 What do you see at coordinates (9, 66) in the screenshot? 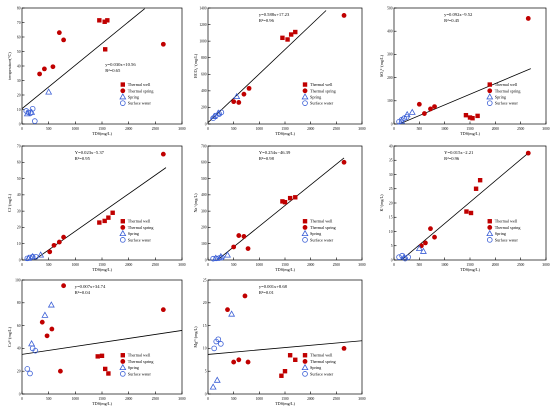
I see `y-axis-label: temperature(°C)` at bounding box center [9, 66].